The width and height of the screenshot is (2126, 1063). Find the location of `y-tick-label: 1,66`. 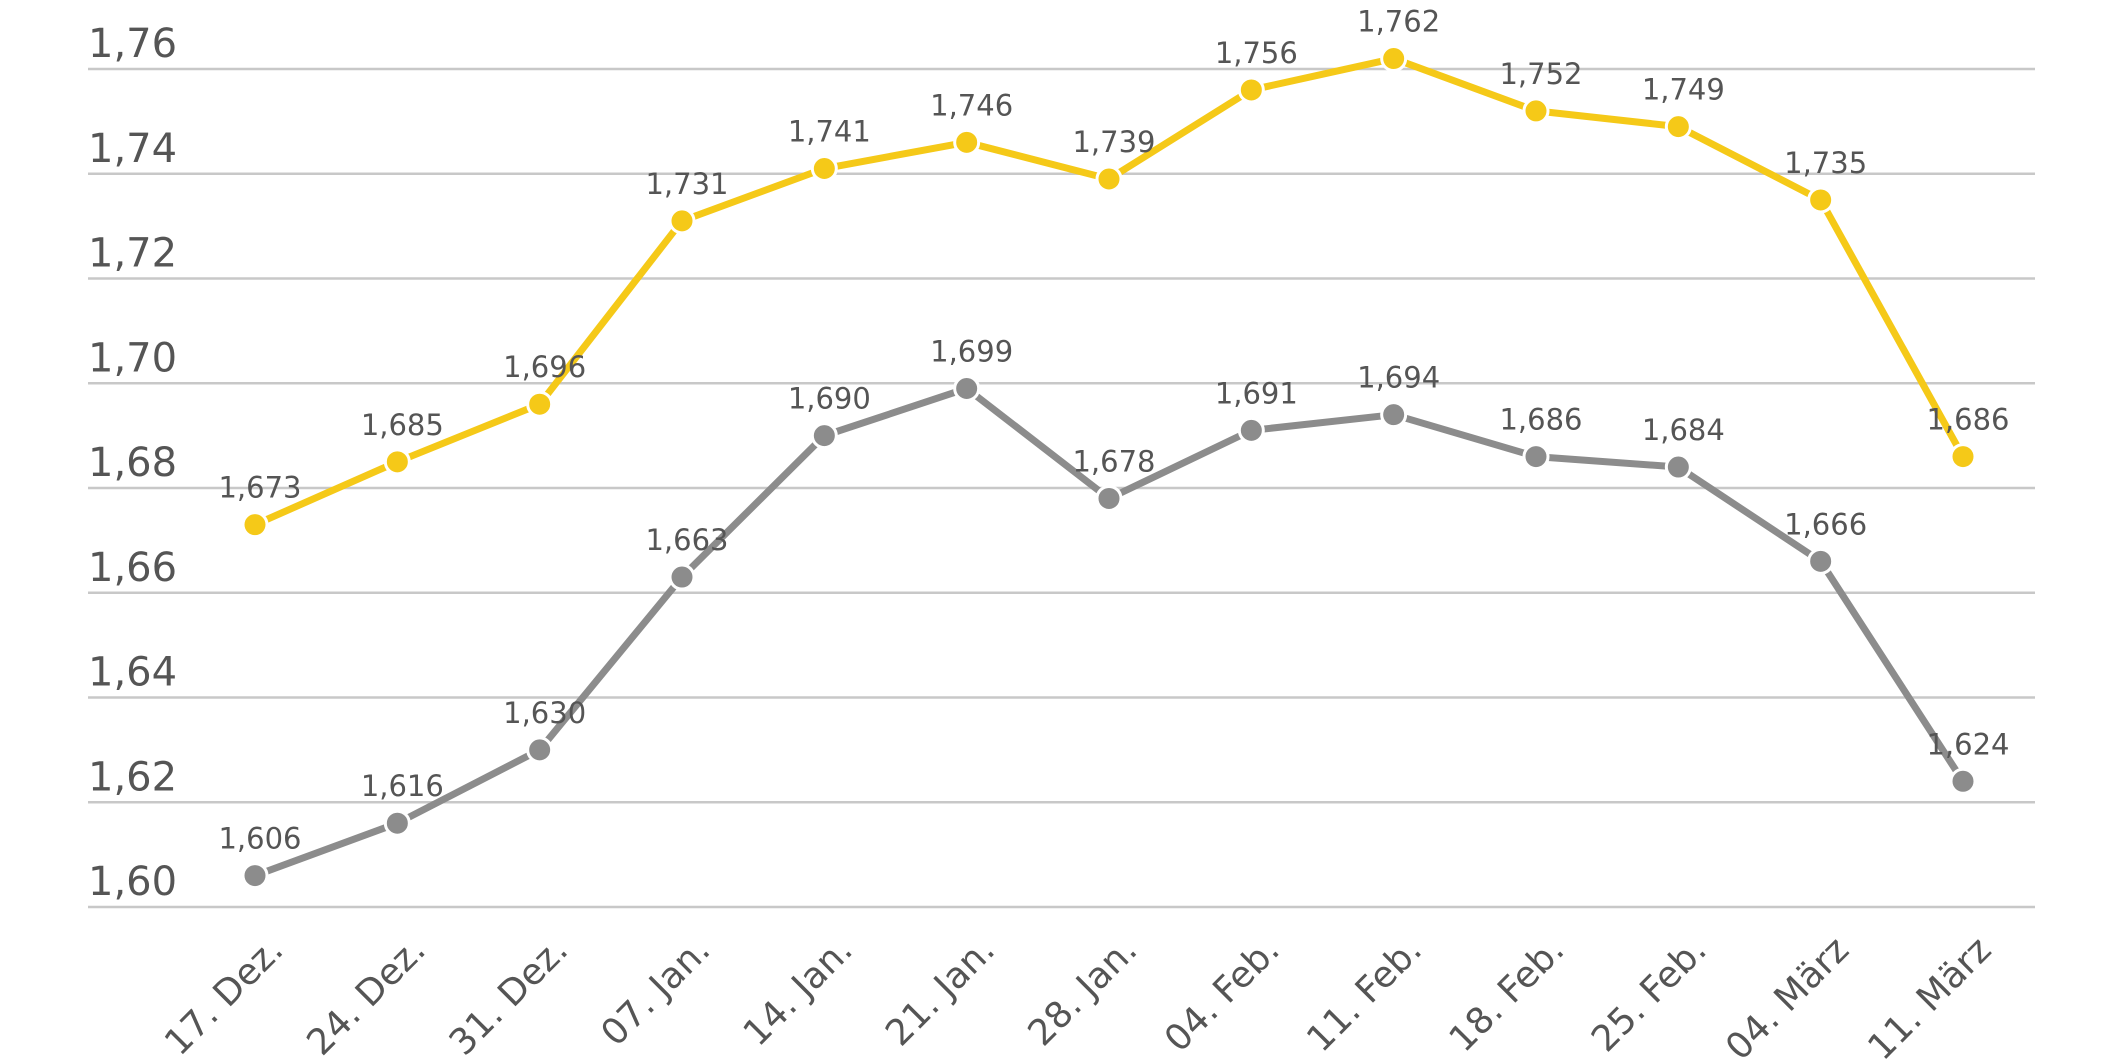

y-tick-label: 1,66 is located at coordinates (132, 568).